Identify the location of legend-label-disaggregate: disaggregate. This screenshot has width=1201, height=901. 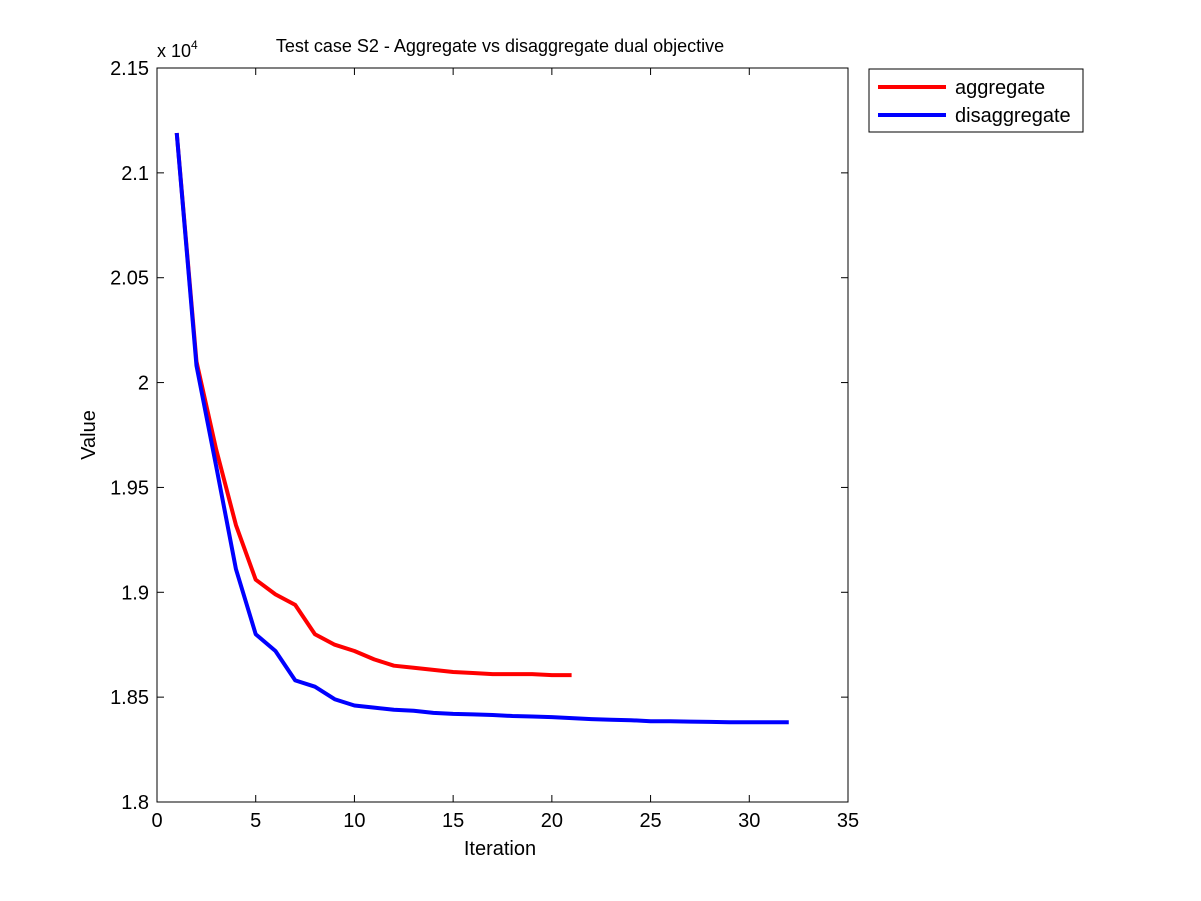
(1013, 116).